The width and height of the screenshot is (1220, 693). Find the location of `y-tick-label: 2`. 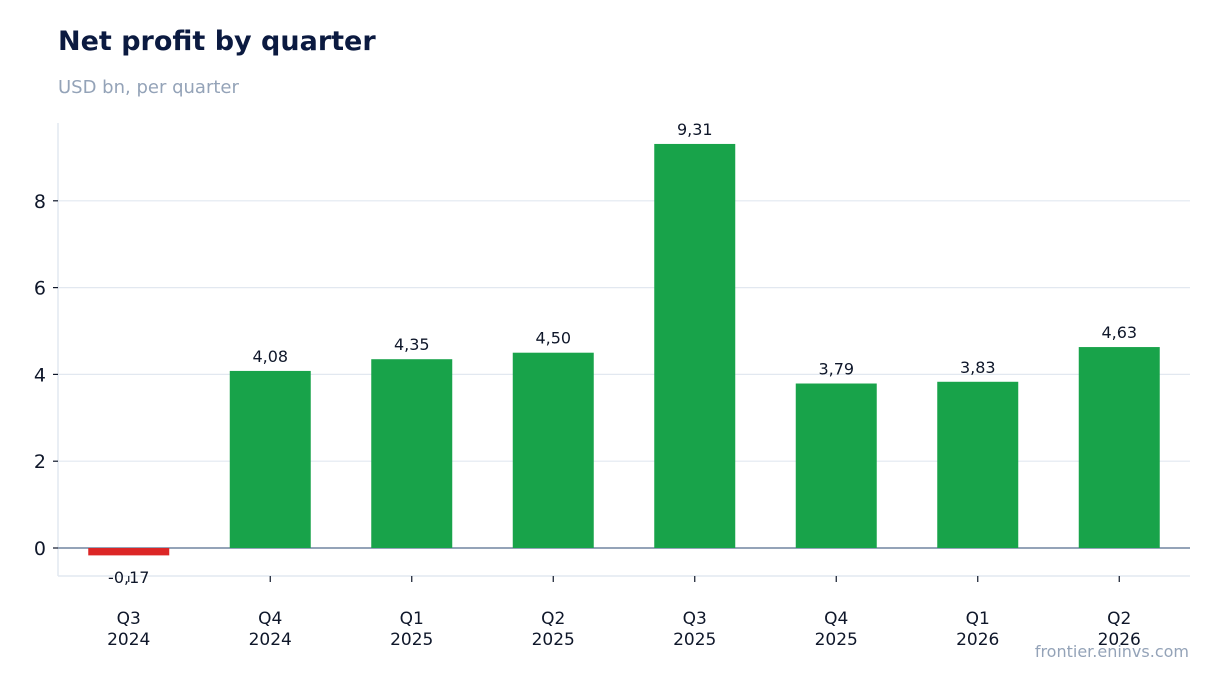

y-tick-label: 2 is located at coordinates (40, 462).